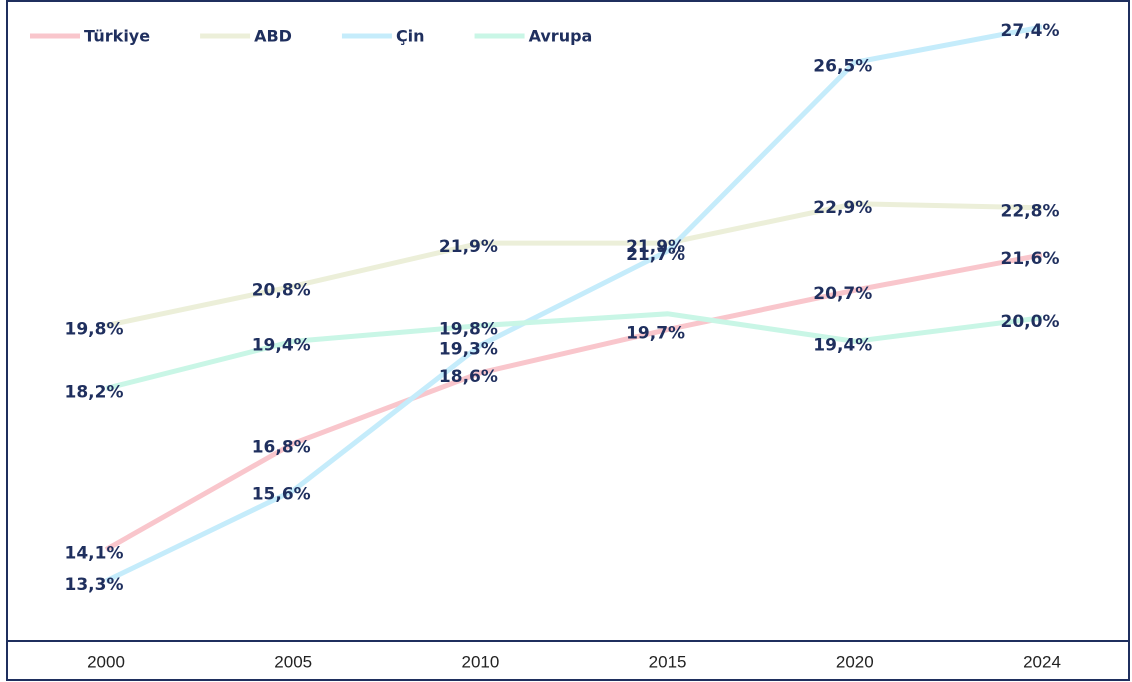 This screenshot has width=1132, height=682. I want to click on legend-label: Türkiye, so click(117, 36).